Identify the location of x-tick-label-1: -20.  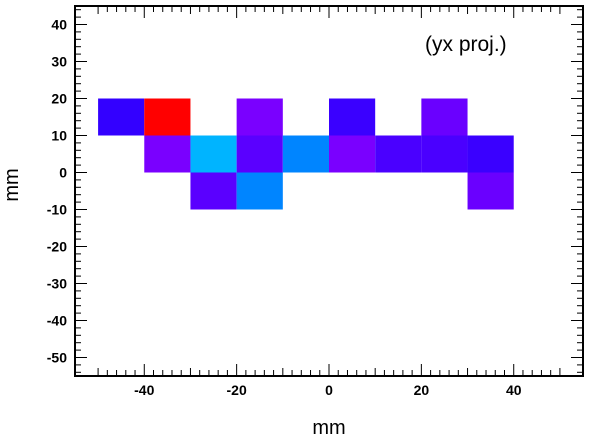
(237, 390).